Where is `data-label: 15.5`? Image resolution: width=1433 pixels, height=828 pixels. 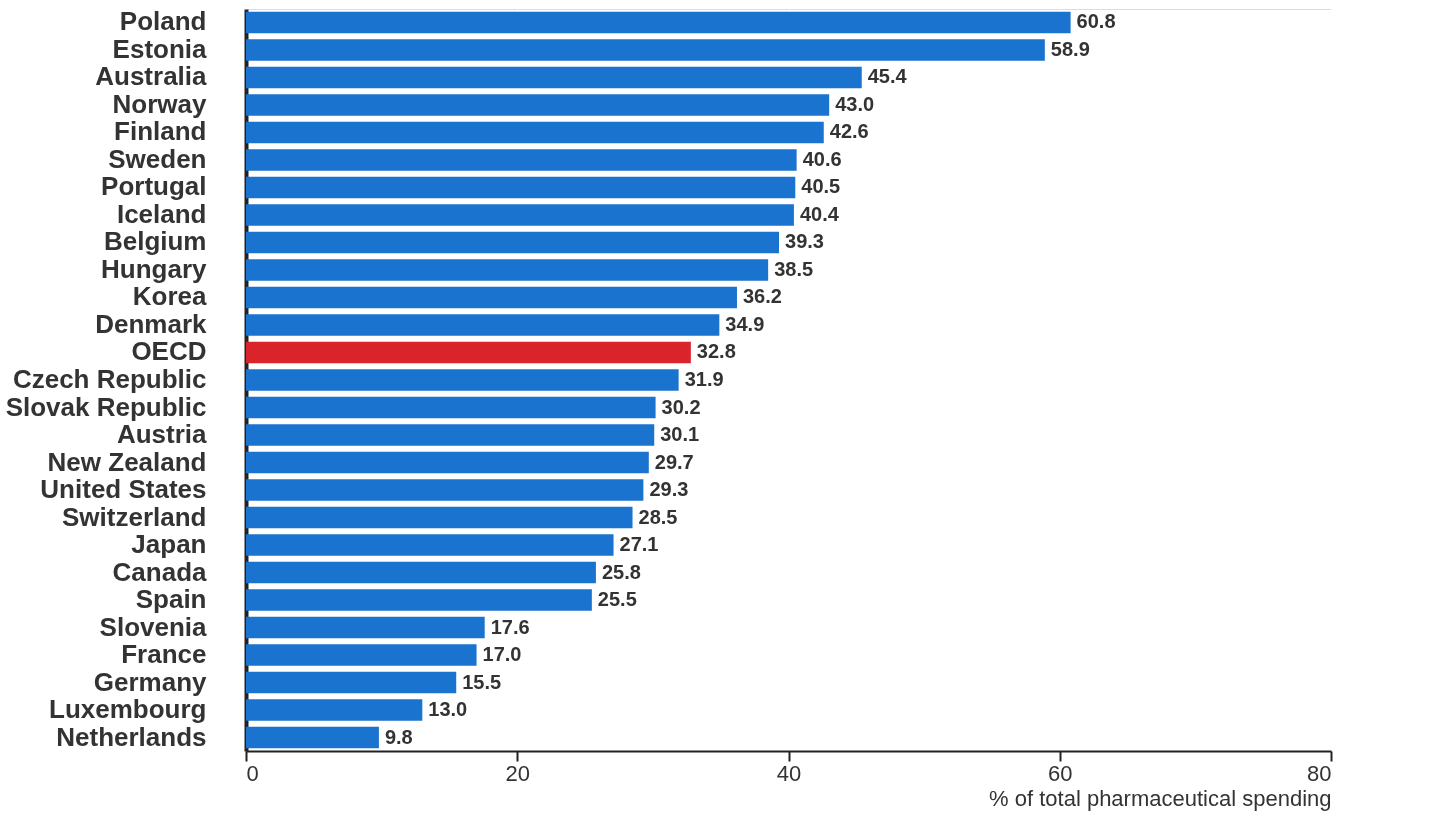
data-label: 15.5 is located at coordinates (482, 681).